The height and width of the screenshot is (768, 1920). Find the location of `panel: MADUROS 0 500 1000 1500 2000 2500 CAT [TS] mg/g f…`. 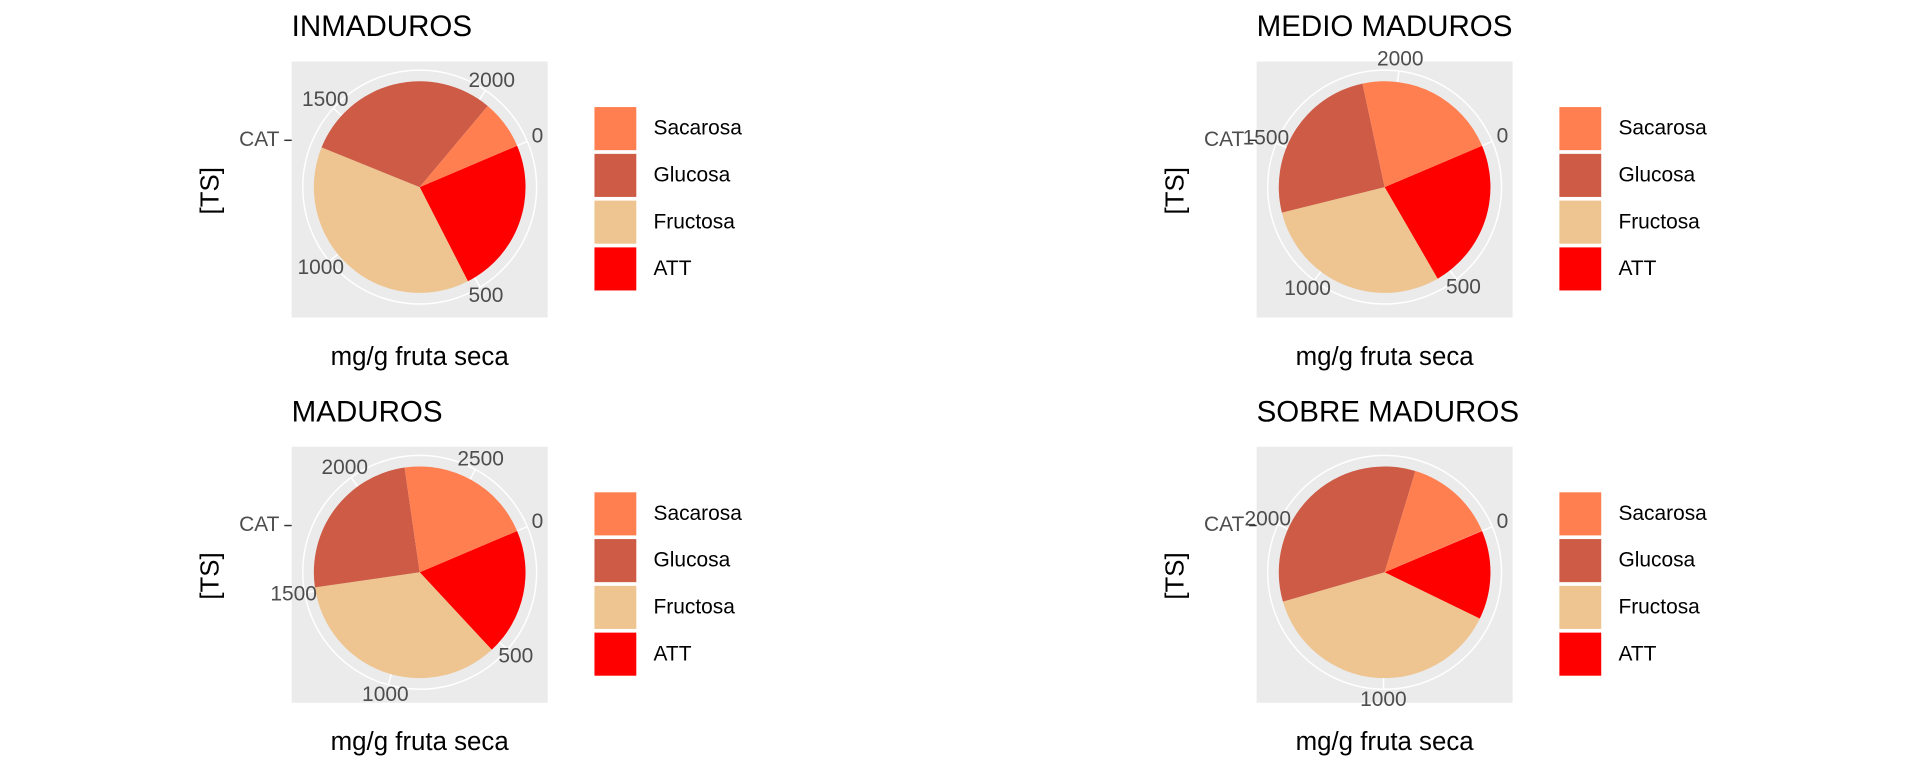

panel: MADUROS 0 500 1000 1500 2000 2500 CAT [TS] mg/g f… is located at coordinates (470, 575).